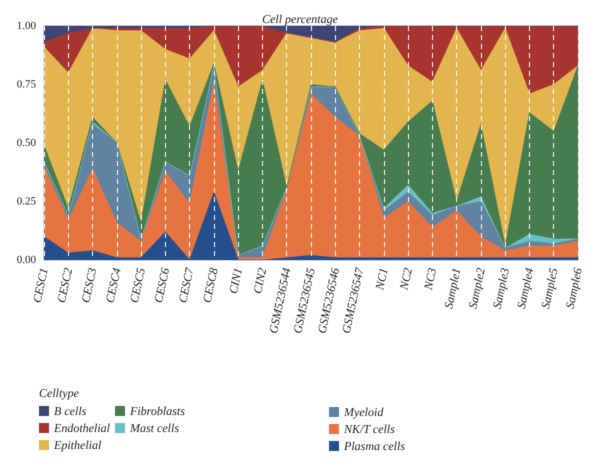 The width and height of the screenshot is (600, 466). Describe the element at coordinates (154, 428) in the screenshot. I see `legend-label: Mast cells` at that location.